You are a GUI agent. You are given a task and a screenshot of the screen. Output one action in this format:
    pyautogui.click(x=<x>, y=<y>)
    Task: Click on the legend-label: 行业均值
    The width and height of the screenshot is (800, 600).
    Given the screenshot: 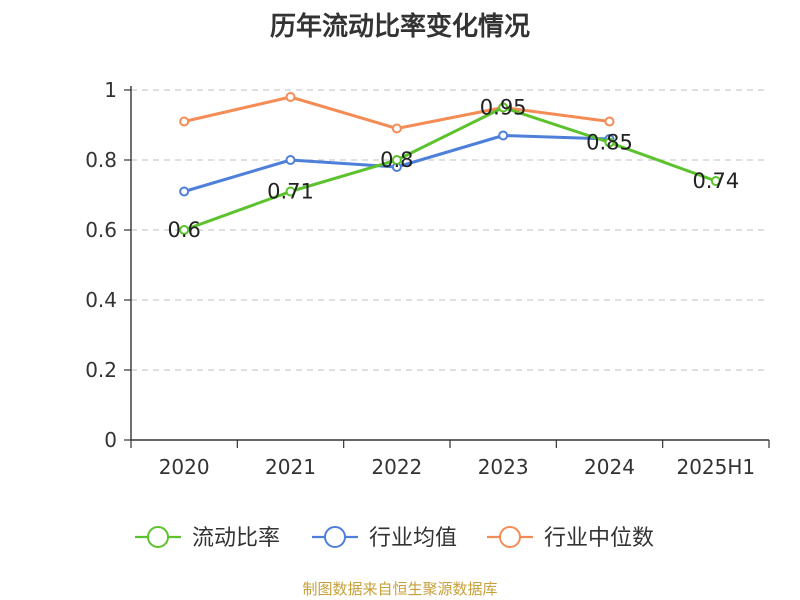 What is the action you would take?
    pyautogui.click(x=413, y=538)
    